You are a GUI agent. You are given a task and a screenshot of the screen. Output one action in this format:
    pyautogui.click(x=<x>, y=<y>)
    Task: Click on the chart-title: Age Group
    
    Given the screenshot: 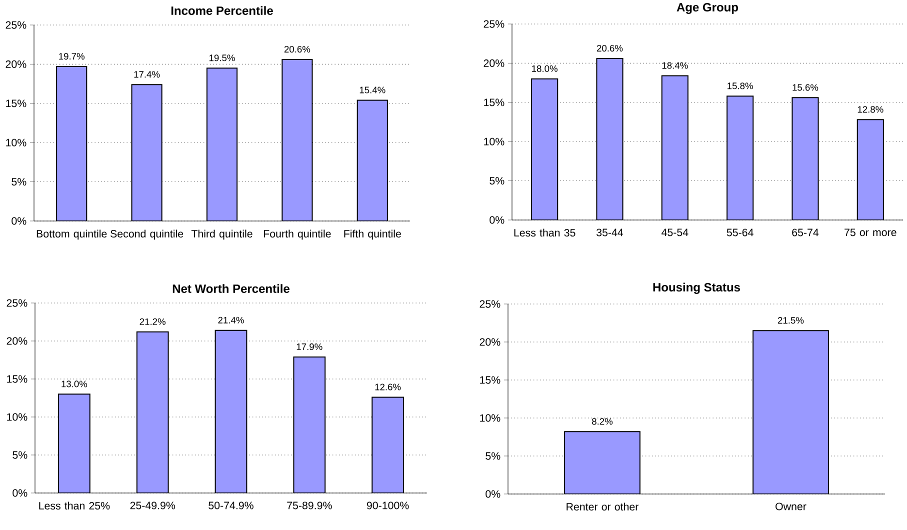 What is the action you would take?
    pyautogui.click(x=707, y=8)
    